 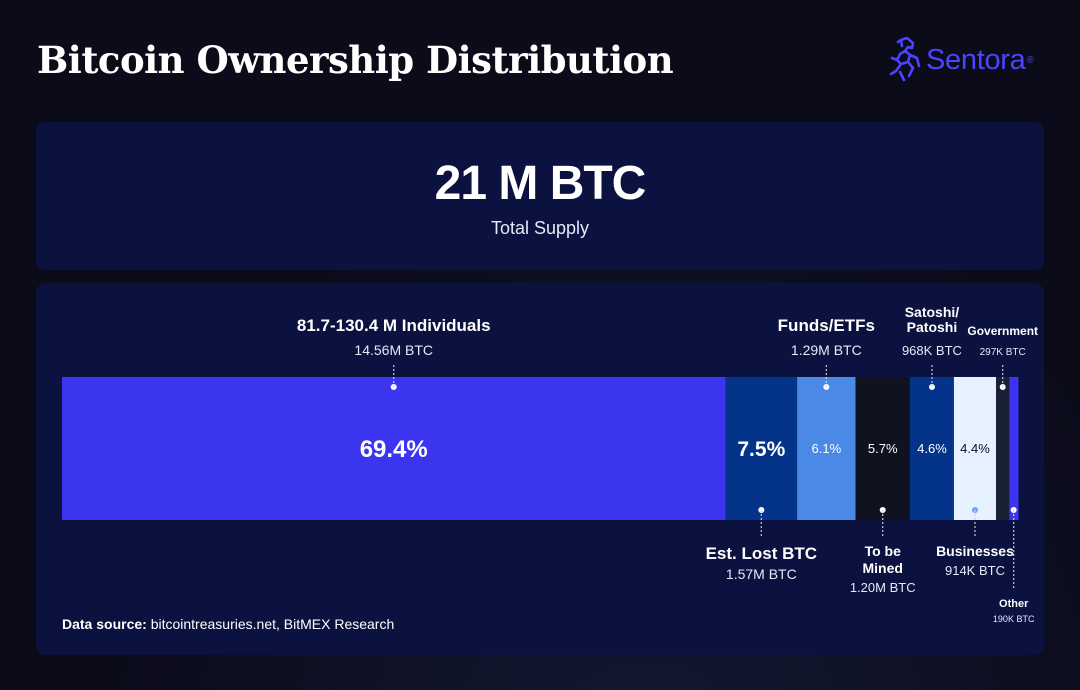 I want to click on bar-individuals, so click(x=394, y=448).